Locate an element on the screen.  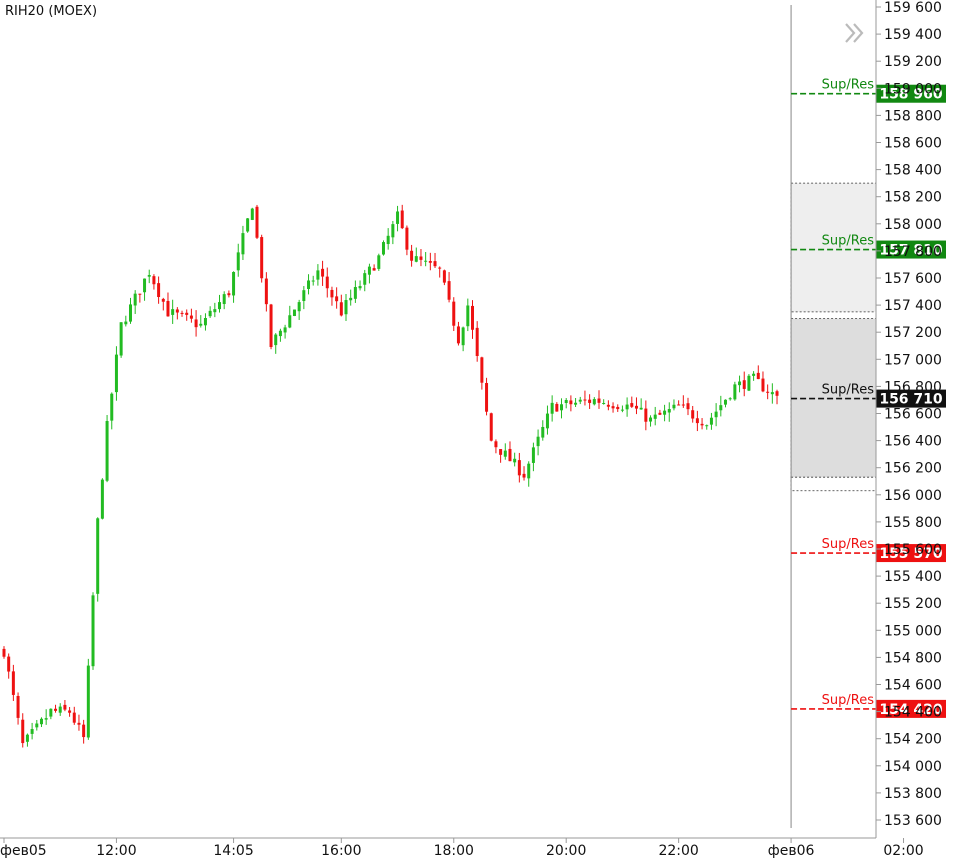
y-tick-label: 157 800 is located at coordinates (913, 252).